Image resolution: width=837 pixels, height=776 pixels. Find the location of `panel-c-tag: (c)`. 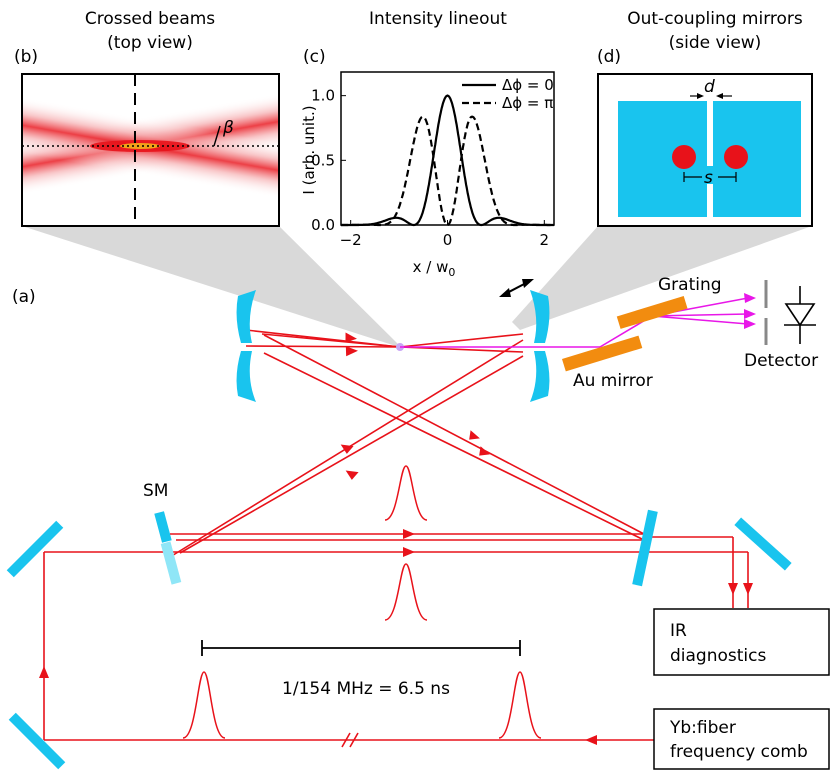

panel-c-tag: (c) is located at coordinates (314, 57).